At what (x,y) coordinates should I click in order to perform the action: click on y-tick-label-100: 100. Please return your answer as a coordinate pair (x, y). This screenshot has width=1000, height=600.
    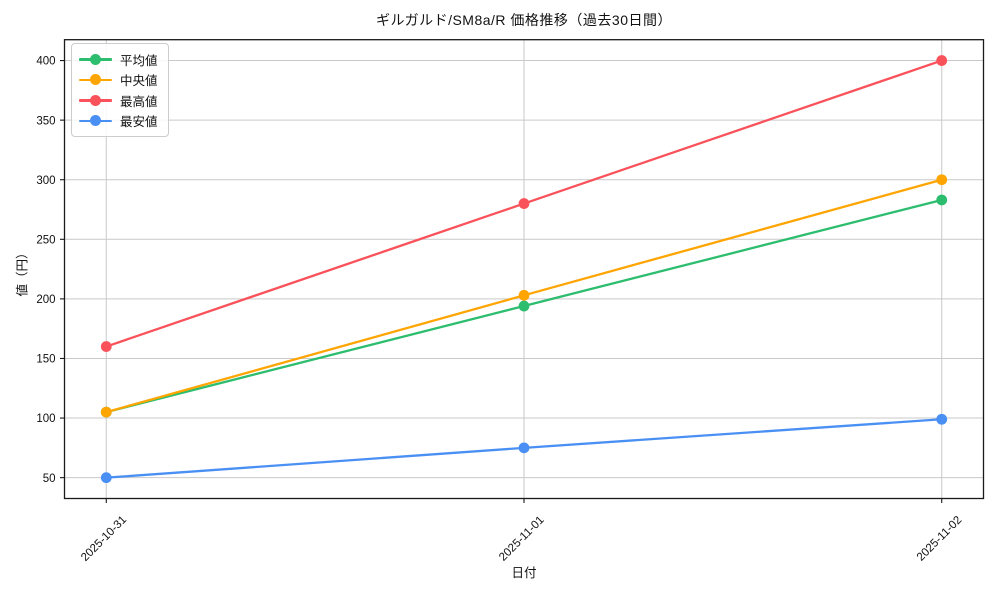
    Looking at the image, I should click on (45, 419).